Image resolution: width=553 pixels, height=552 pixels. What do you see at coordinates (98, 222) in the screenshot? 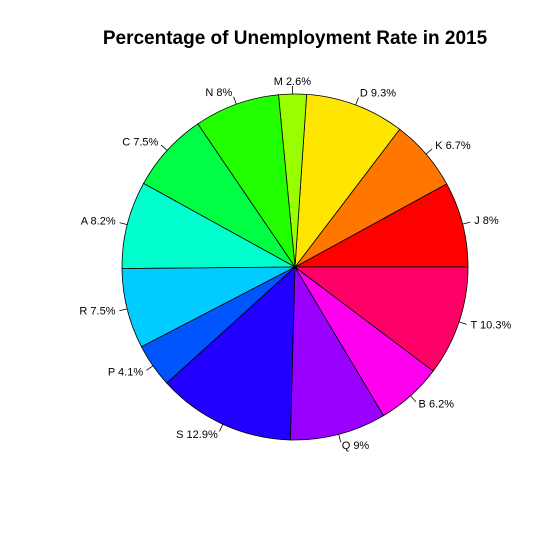
I see `slice-label-6: A 8.2%` at bounding box center [98, 222].